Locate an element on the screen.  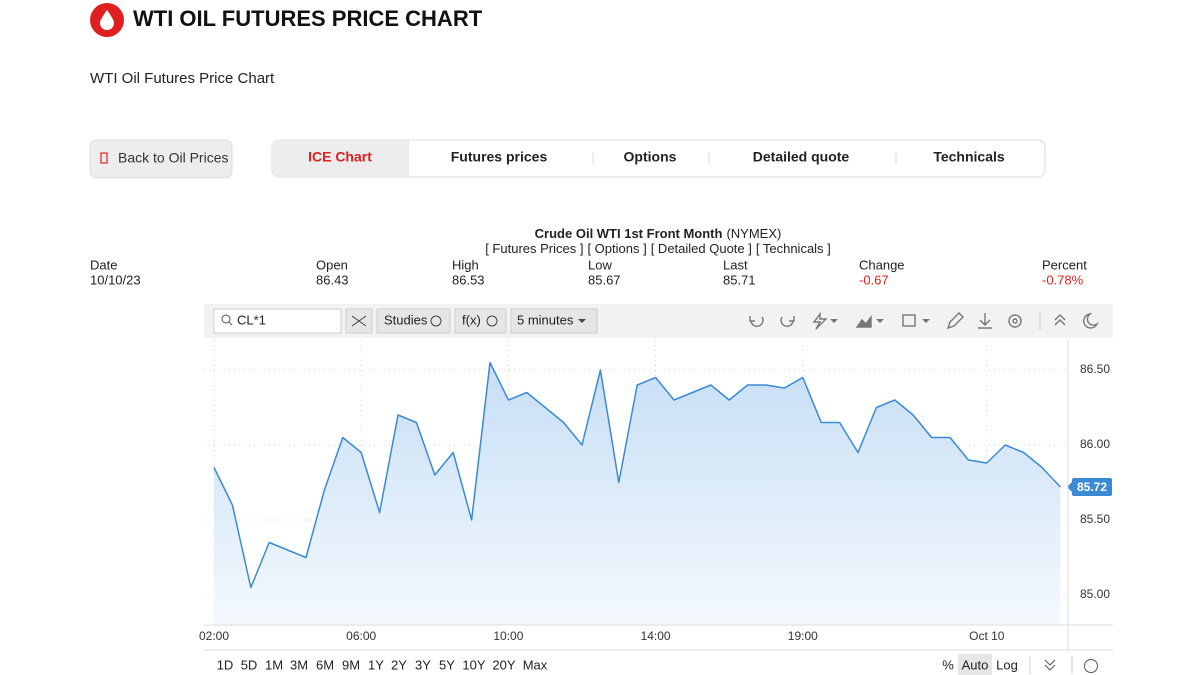
compare-icon is located at coordinates (359, 321).